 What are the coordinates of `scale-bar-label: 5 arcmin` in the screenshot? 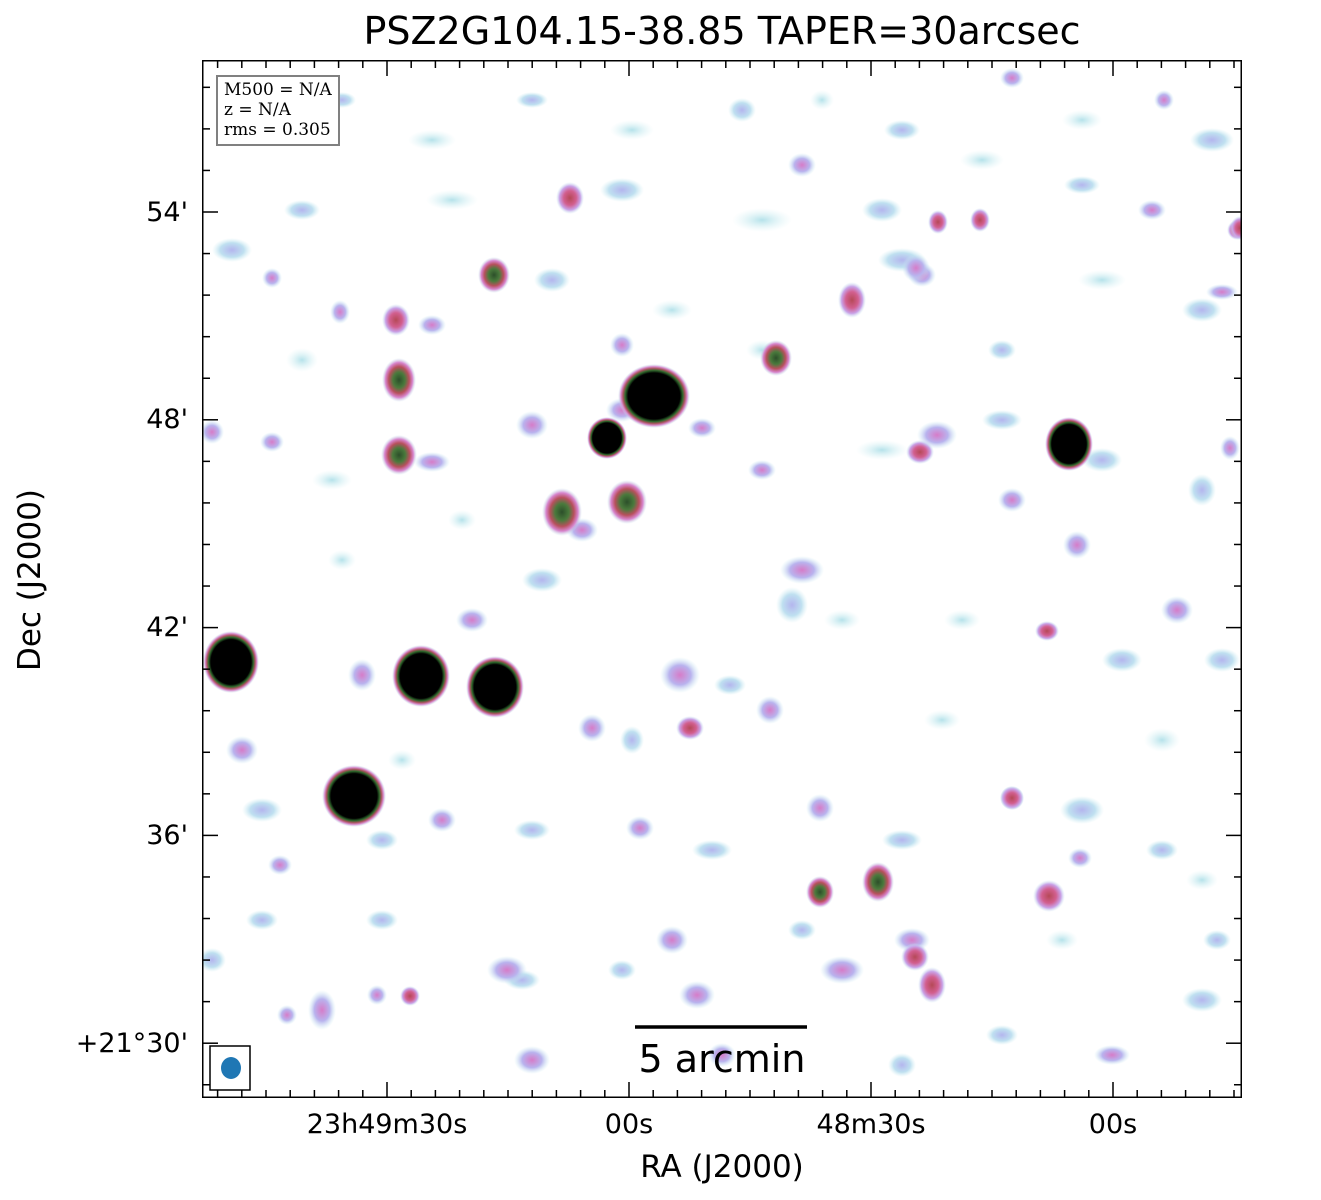 It's located at (722, 1059).